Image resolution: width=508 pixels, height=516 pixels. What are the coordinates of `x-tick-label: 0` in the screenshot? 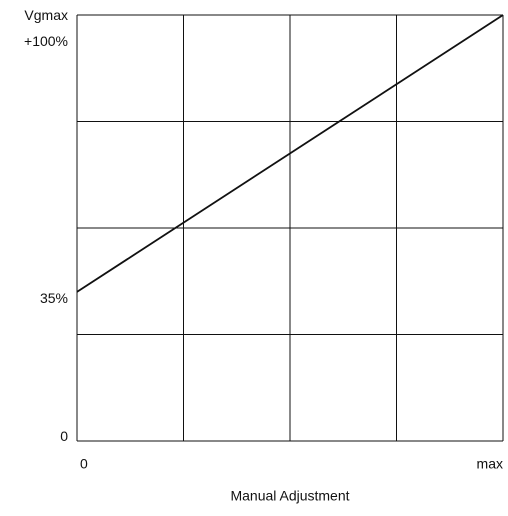 It's located at (84, 464).